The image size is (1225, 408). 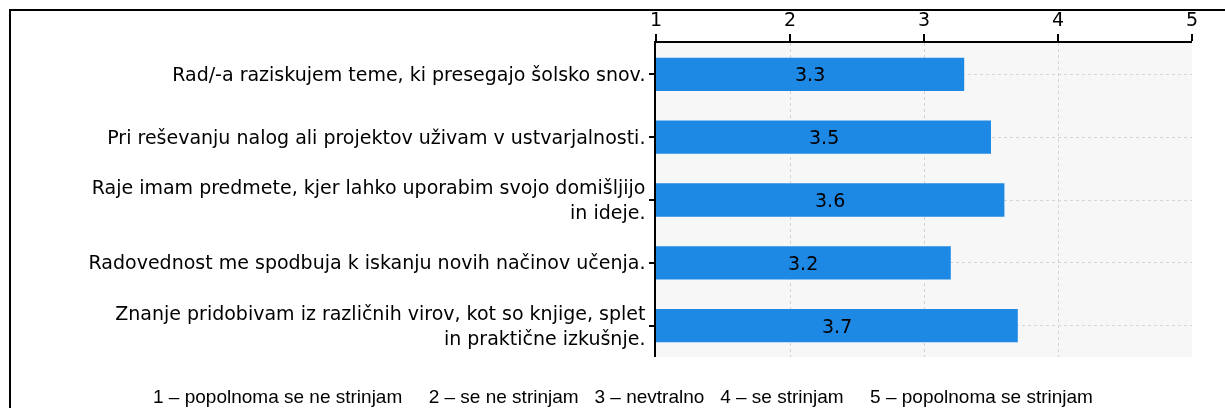 What do you see at coordinates (924, 19) in the screenshot?
I see `x-tick-label: 3` at bounding box center [924, 19].